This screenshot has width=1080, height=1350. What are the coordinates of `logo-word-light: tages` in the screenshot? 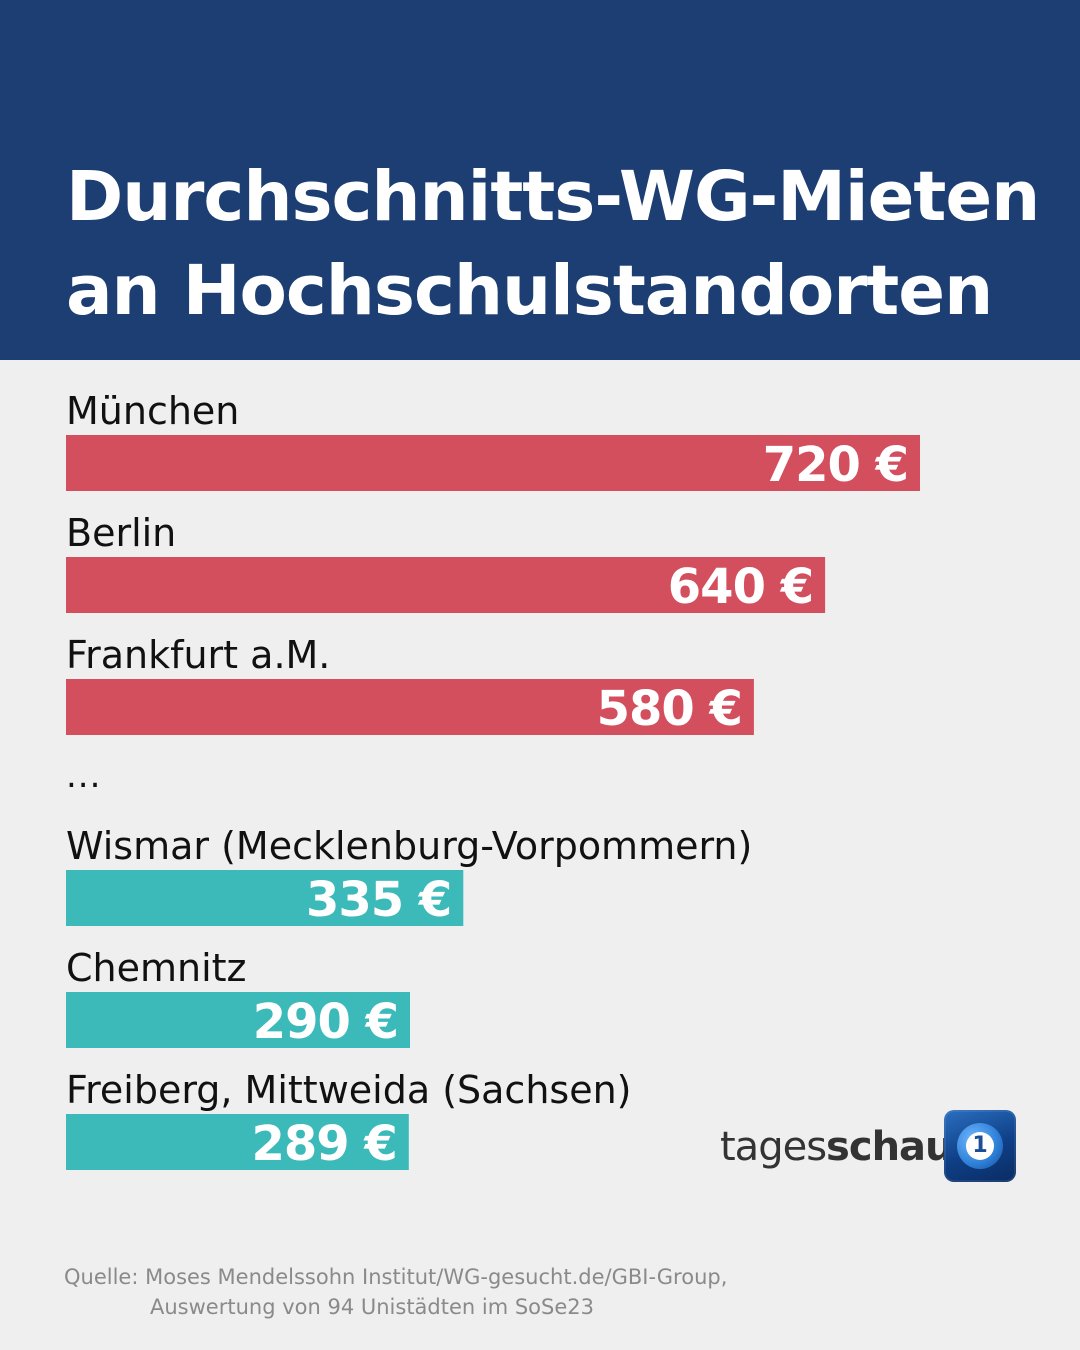 It's located at (773, 1147).